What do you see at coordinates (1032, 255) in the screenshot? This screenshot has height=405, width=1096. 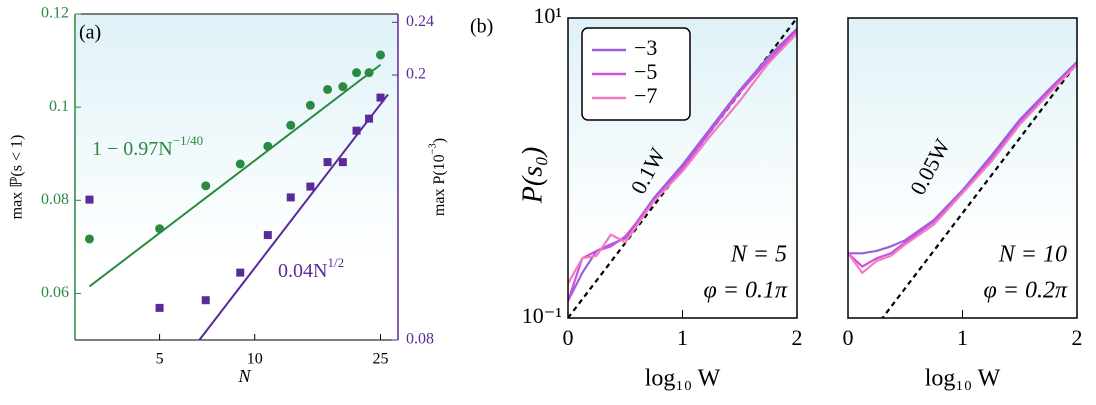 I see `annotation: N = 10` at bounding box center [1032, 255].